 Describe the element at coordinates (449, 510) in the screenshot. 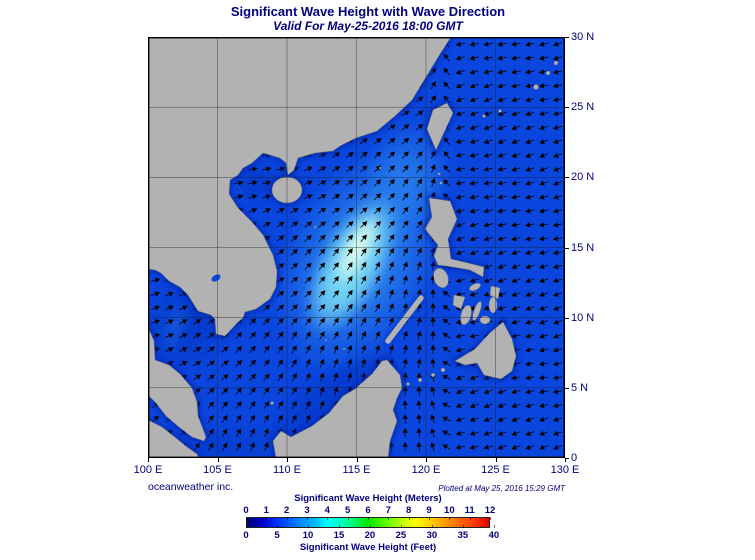

I see `meter-tick-10: 10` at that location.